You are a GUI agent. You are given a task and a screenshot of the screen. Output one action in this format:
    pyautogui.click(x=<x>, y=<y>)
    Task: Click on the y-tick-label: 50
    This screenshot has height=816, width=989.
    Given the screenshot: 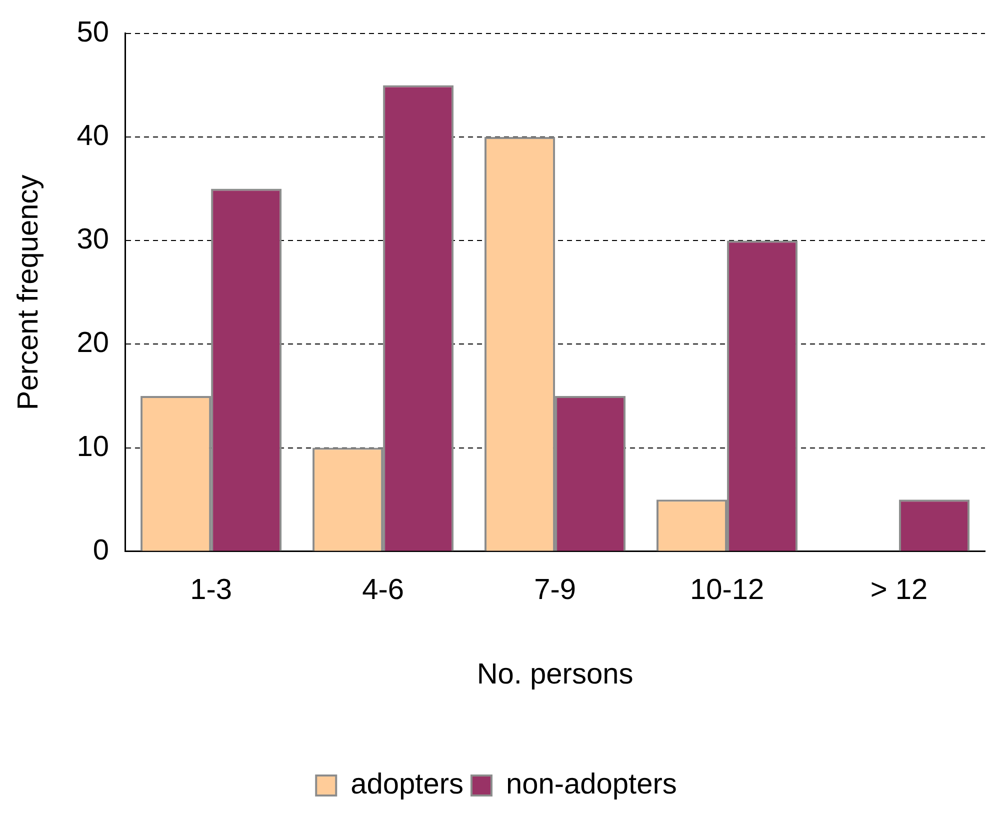 What is the action you would take?
    pyautogui.click(x=93, y=32)
    